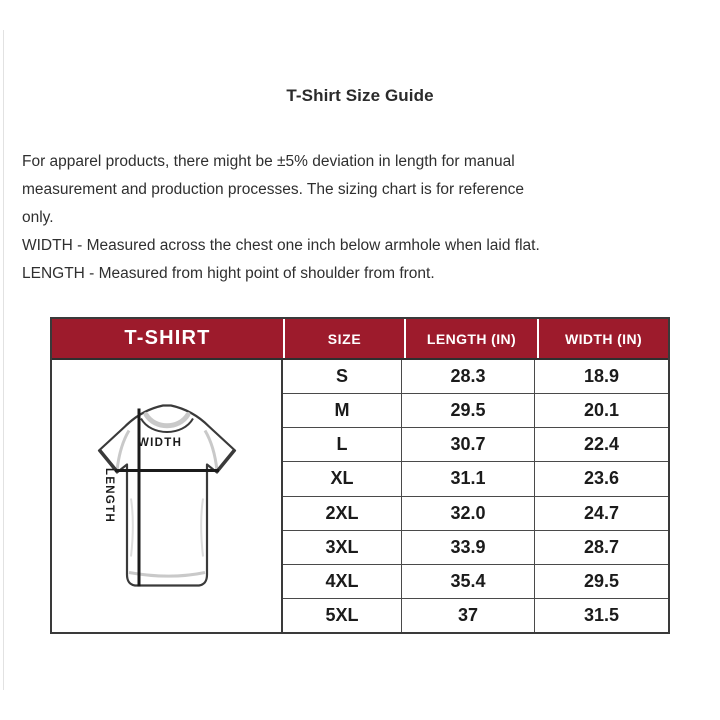  Describe the element at coordinates (468, 513) in the screenshot. I see `cell-length: 32.0` at that location.